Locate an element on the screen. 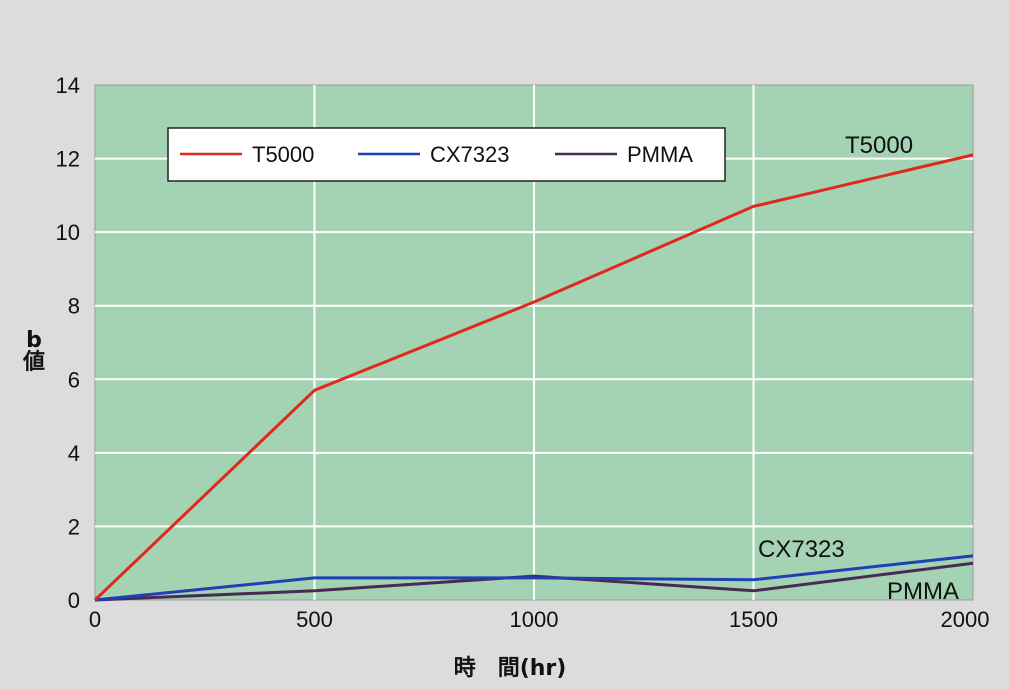 Image resolution: width=1009 pixels, height=690 pixels. y-axis-label-b: b is located at coordinates (34, 340).